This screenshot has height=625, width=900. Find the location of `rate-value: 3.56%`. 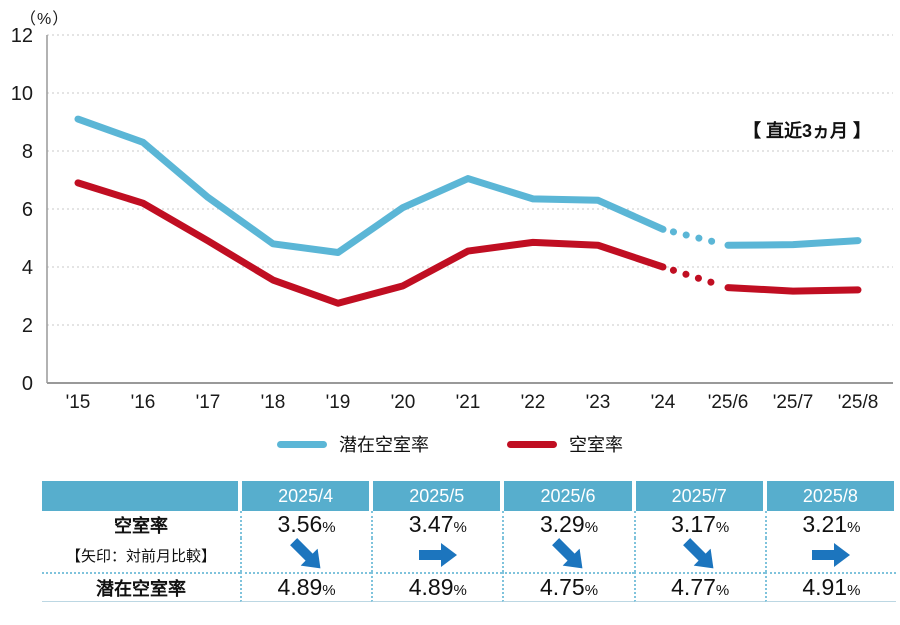

rate-value: 3.56% is located at coordinates (306, 524).